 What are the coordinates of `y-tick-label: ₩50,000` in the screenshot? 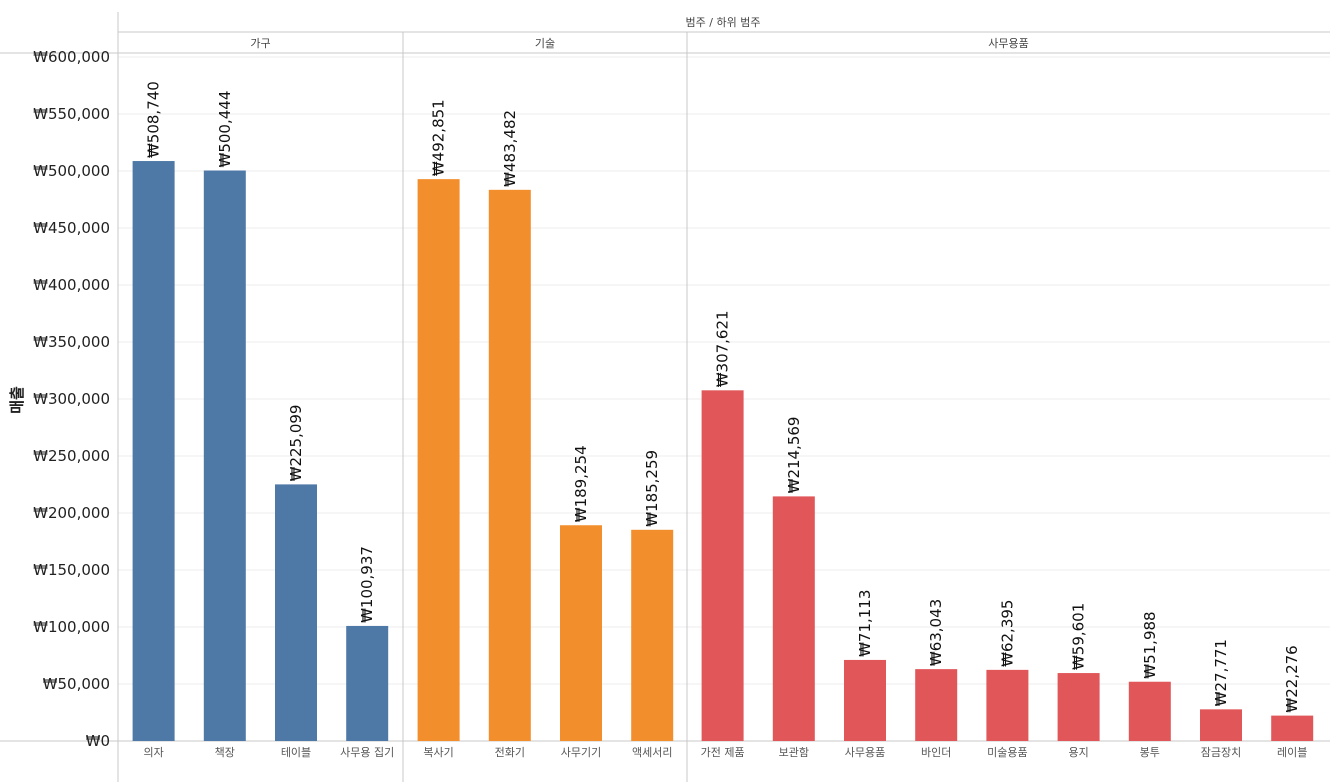 It's located at (76, 684).